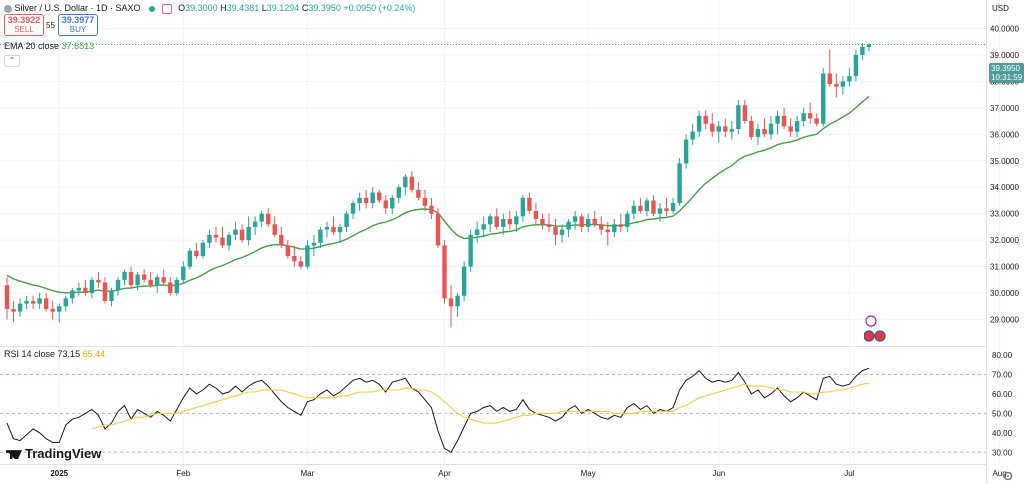 This screenshot has width=1024, height=484. I want to click on time-tick-label: Jun, so click(718, 473).